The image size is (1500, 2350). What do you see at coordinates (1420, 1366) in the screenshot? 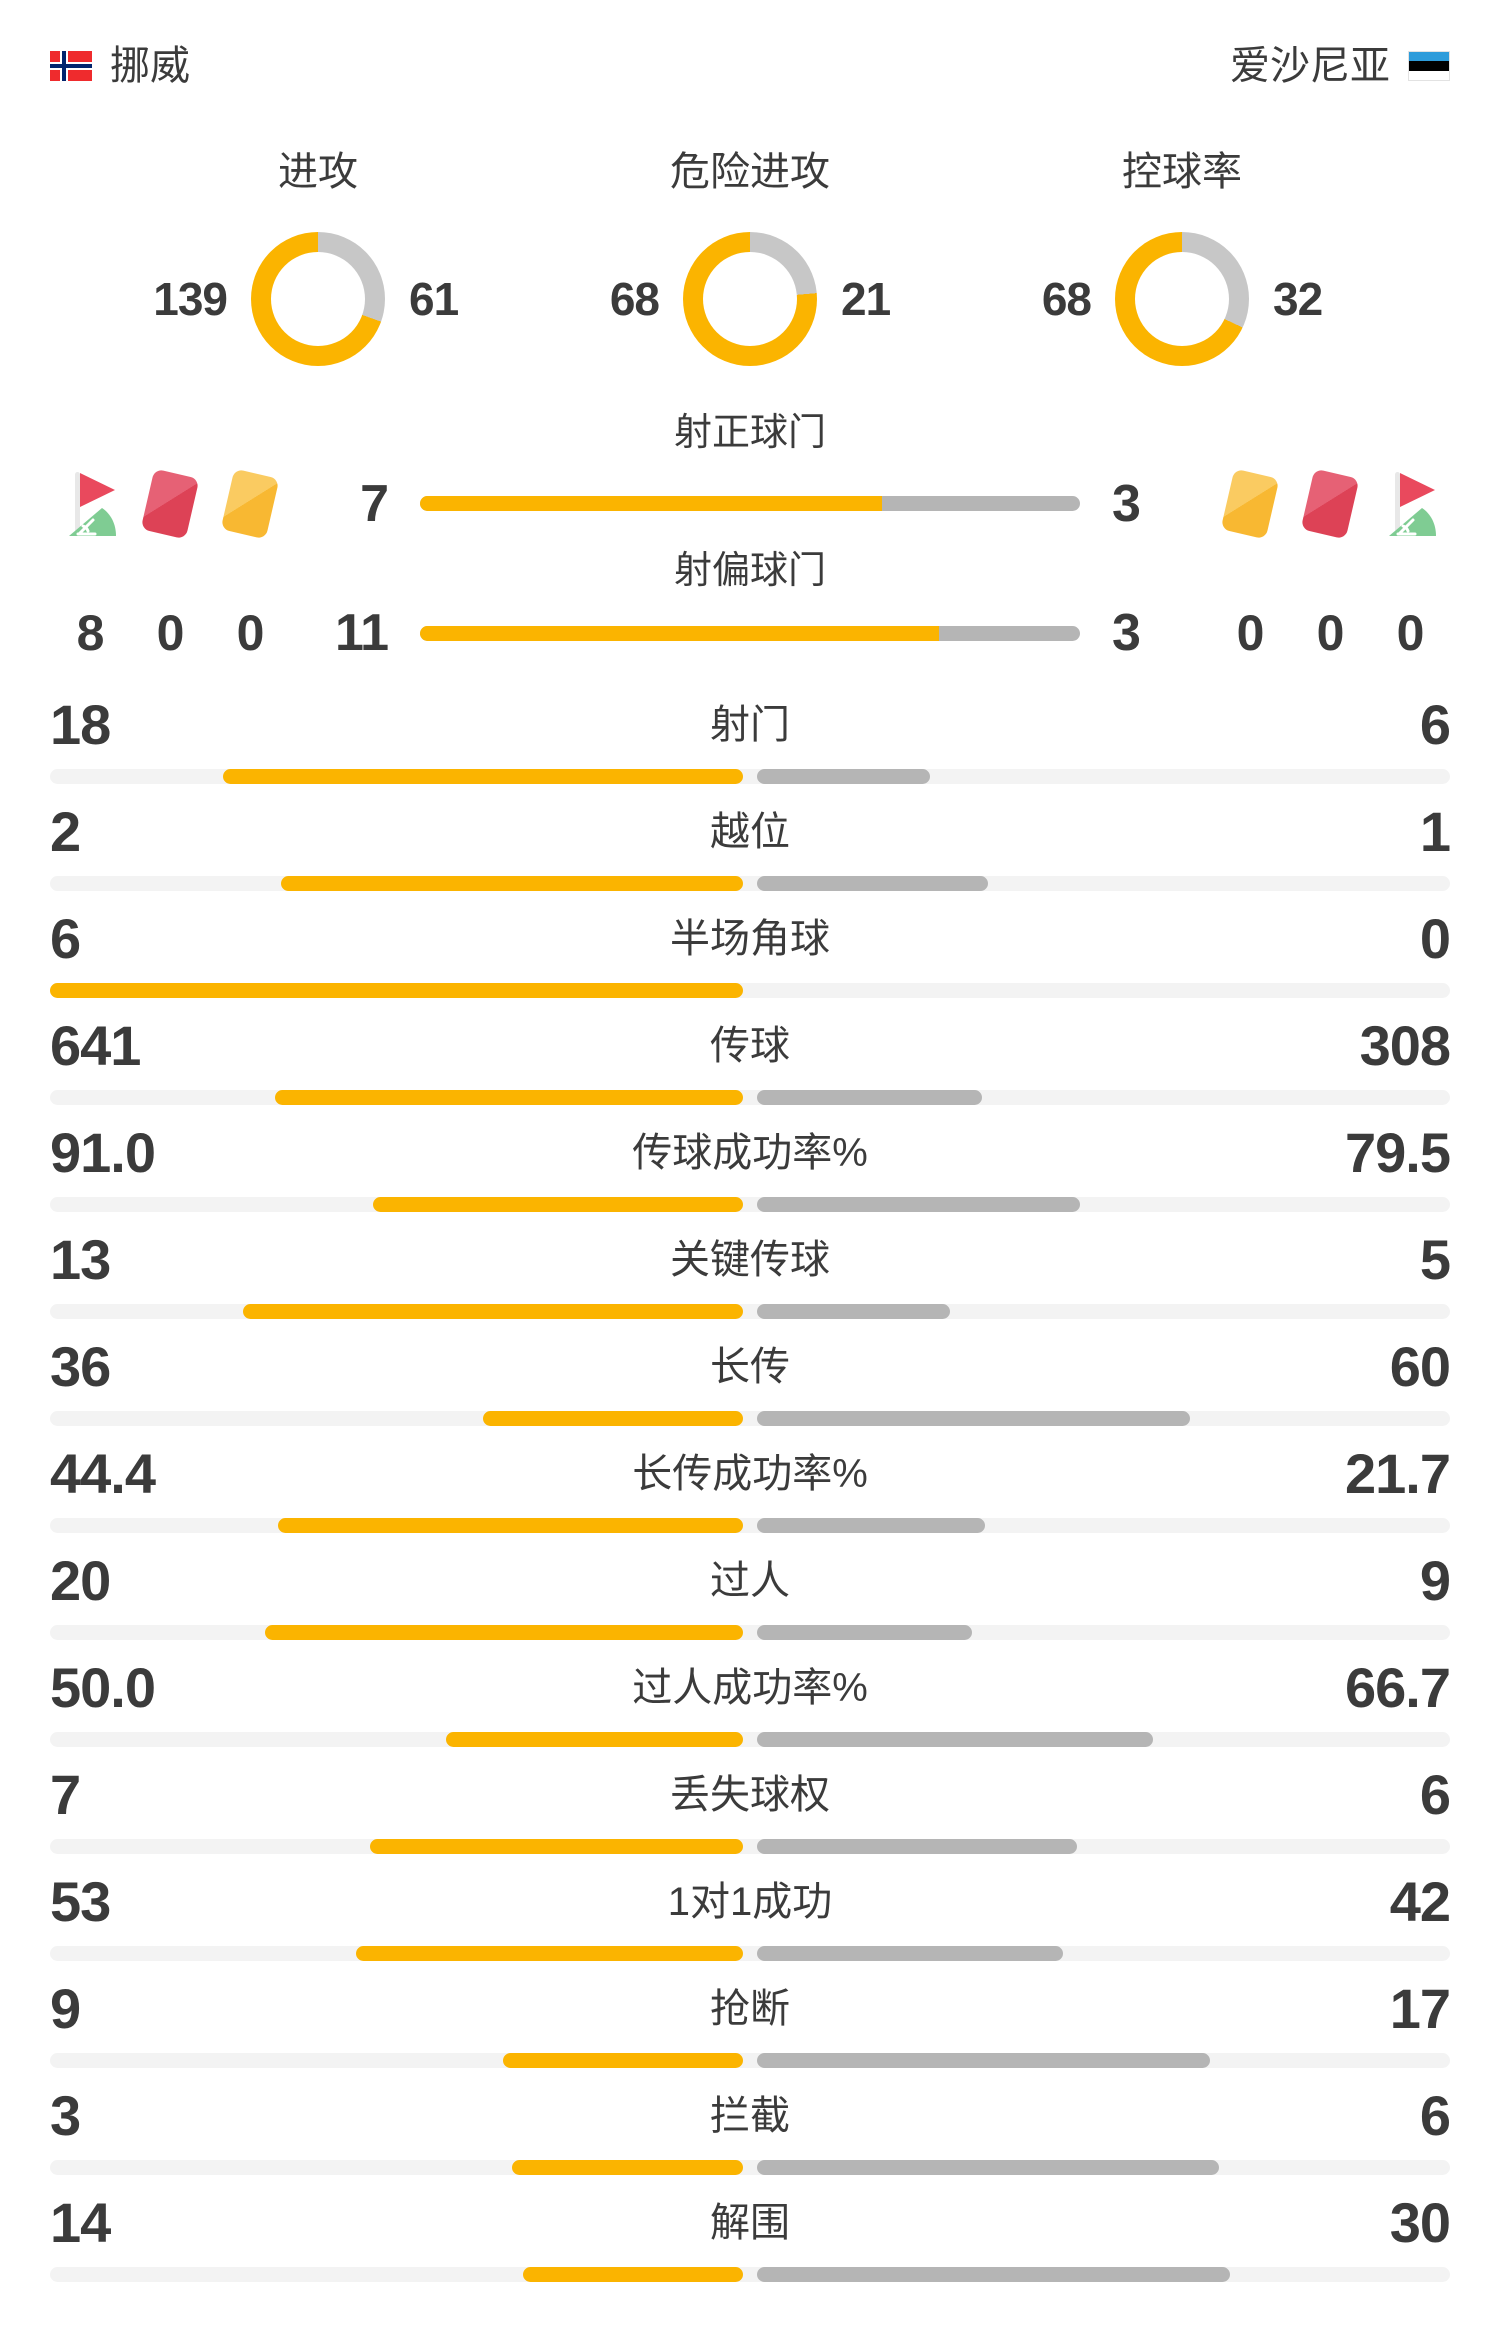
I see `stat-away-value: 60` at bounding box center [1420, 1366].